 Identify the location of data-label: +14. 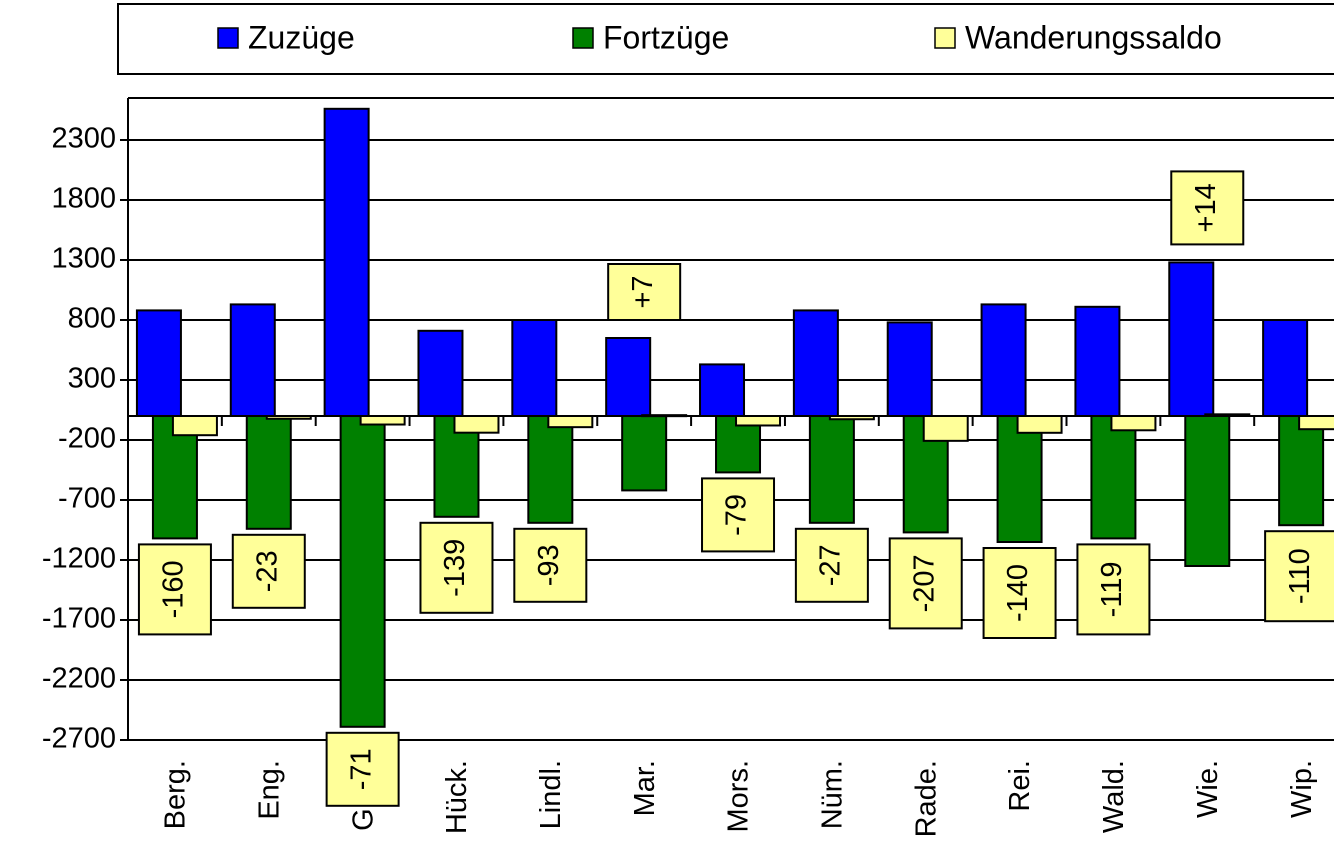
(1206, 207).